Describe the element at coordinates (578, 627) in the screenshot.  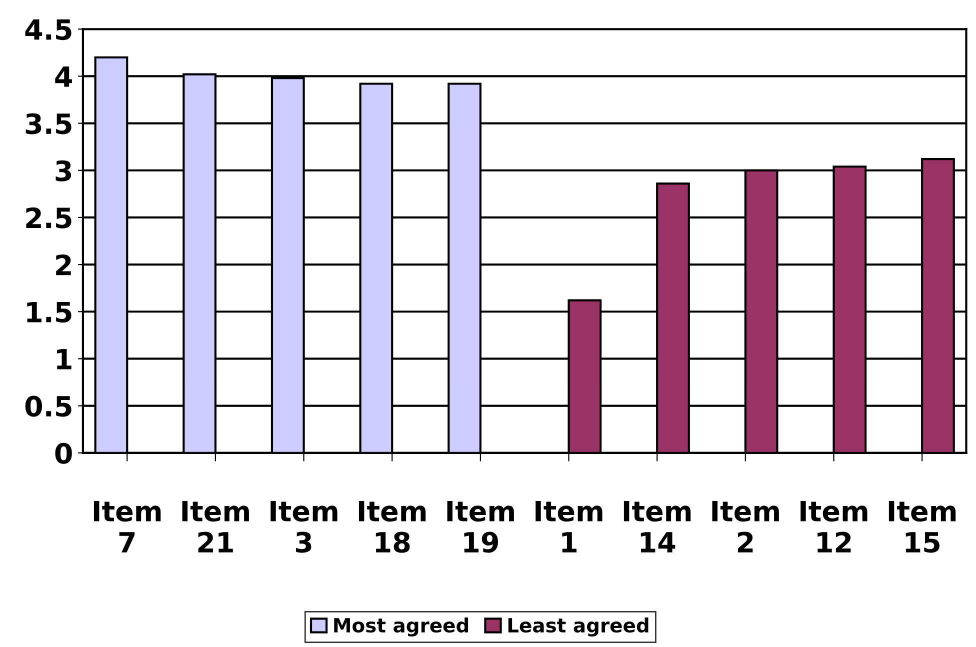
I see `legend-label: Least agreed` at that location.